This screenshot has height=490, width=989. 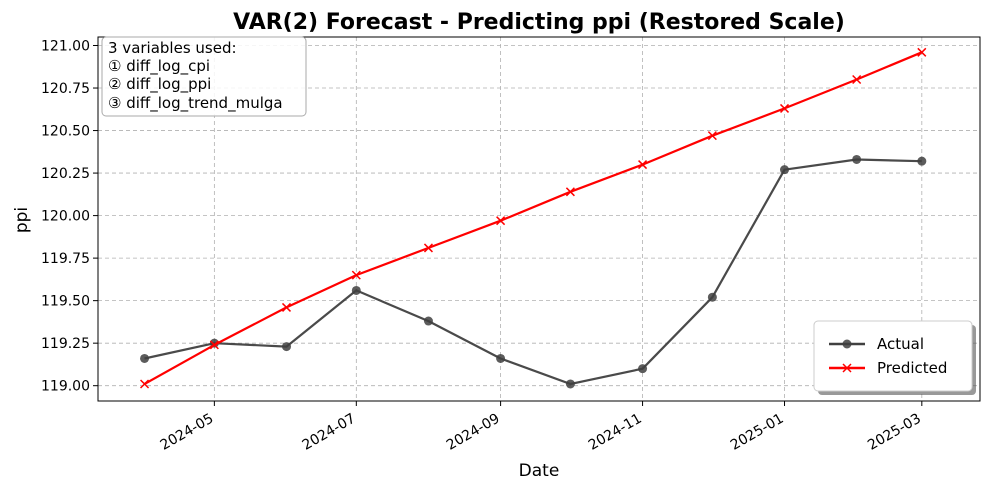 What do you see at coordinates (172, 48) in the screenshot?
I see `info-line: 3 variables used:` at bounding box center [172, 48].